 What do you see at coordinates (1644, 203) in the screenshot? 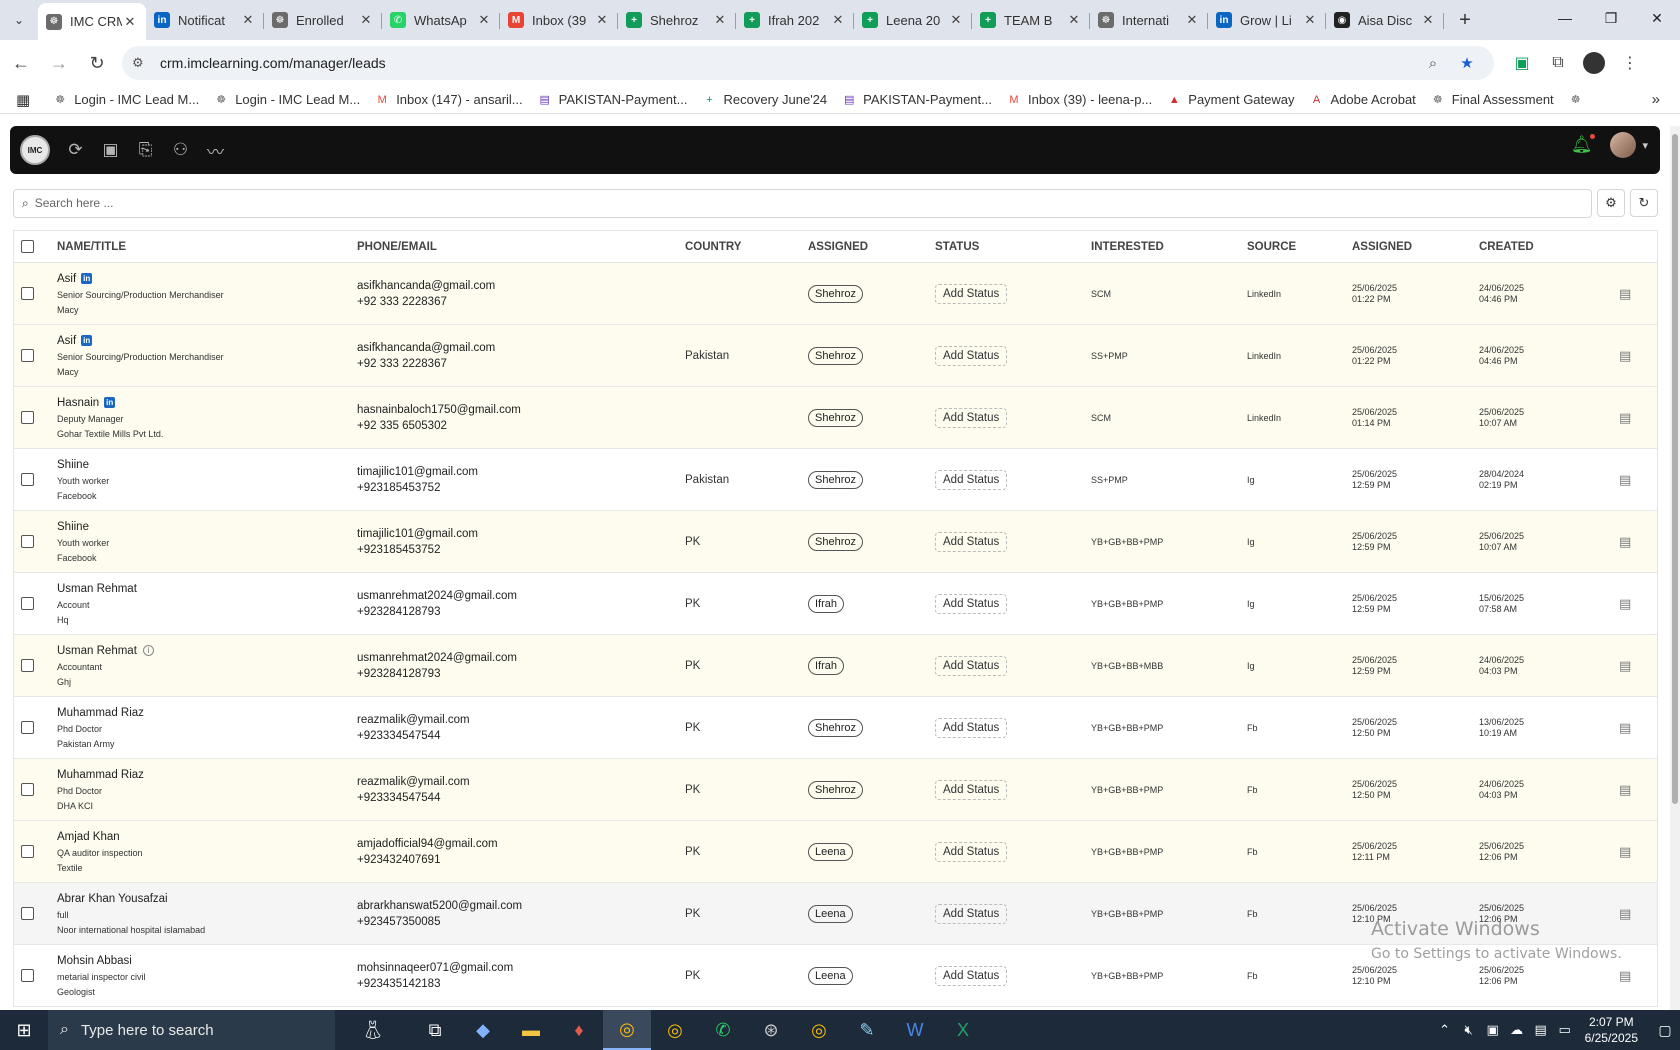
I see `refresh-button: ↻` at bounding box center [1644, 203].